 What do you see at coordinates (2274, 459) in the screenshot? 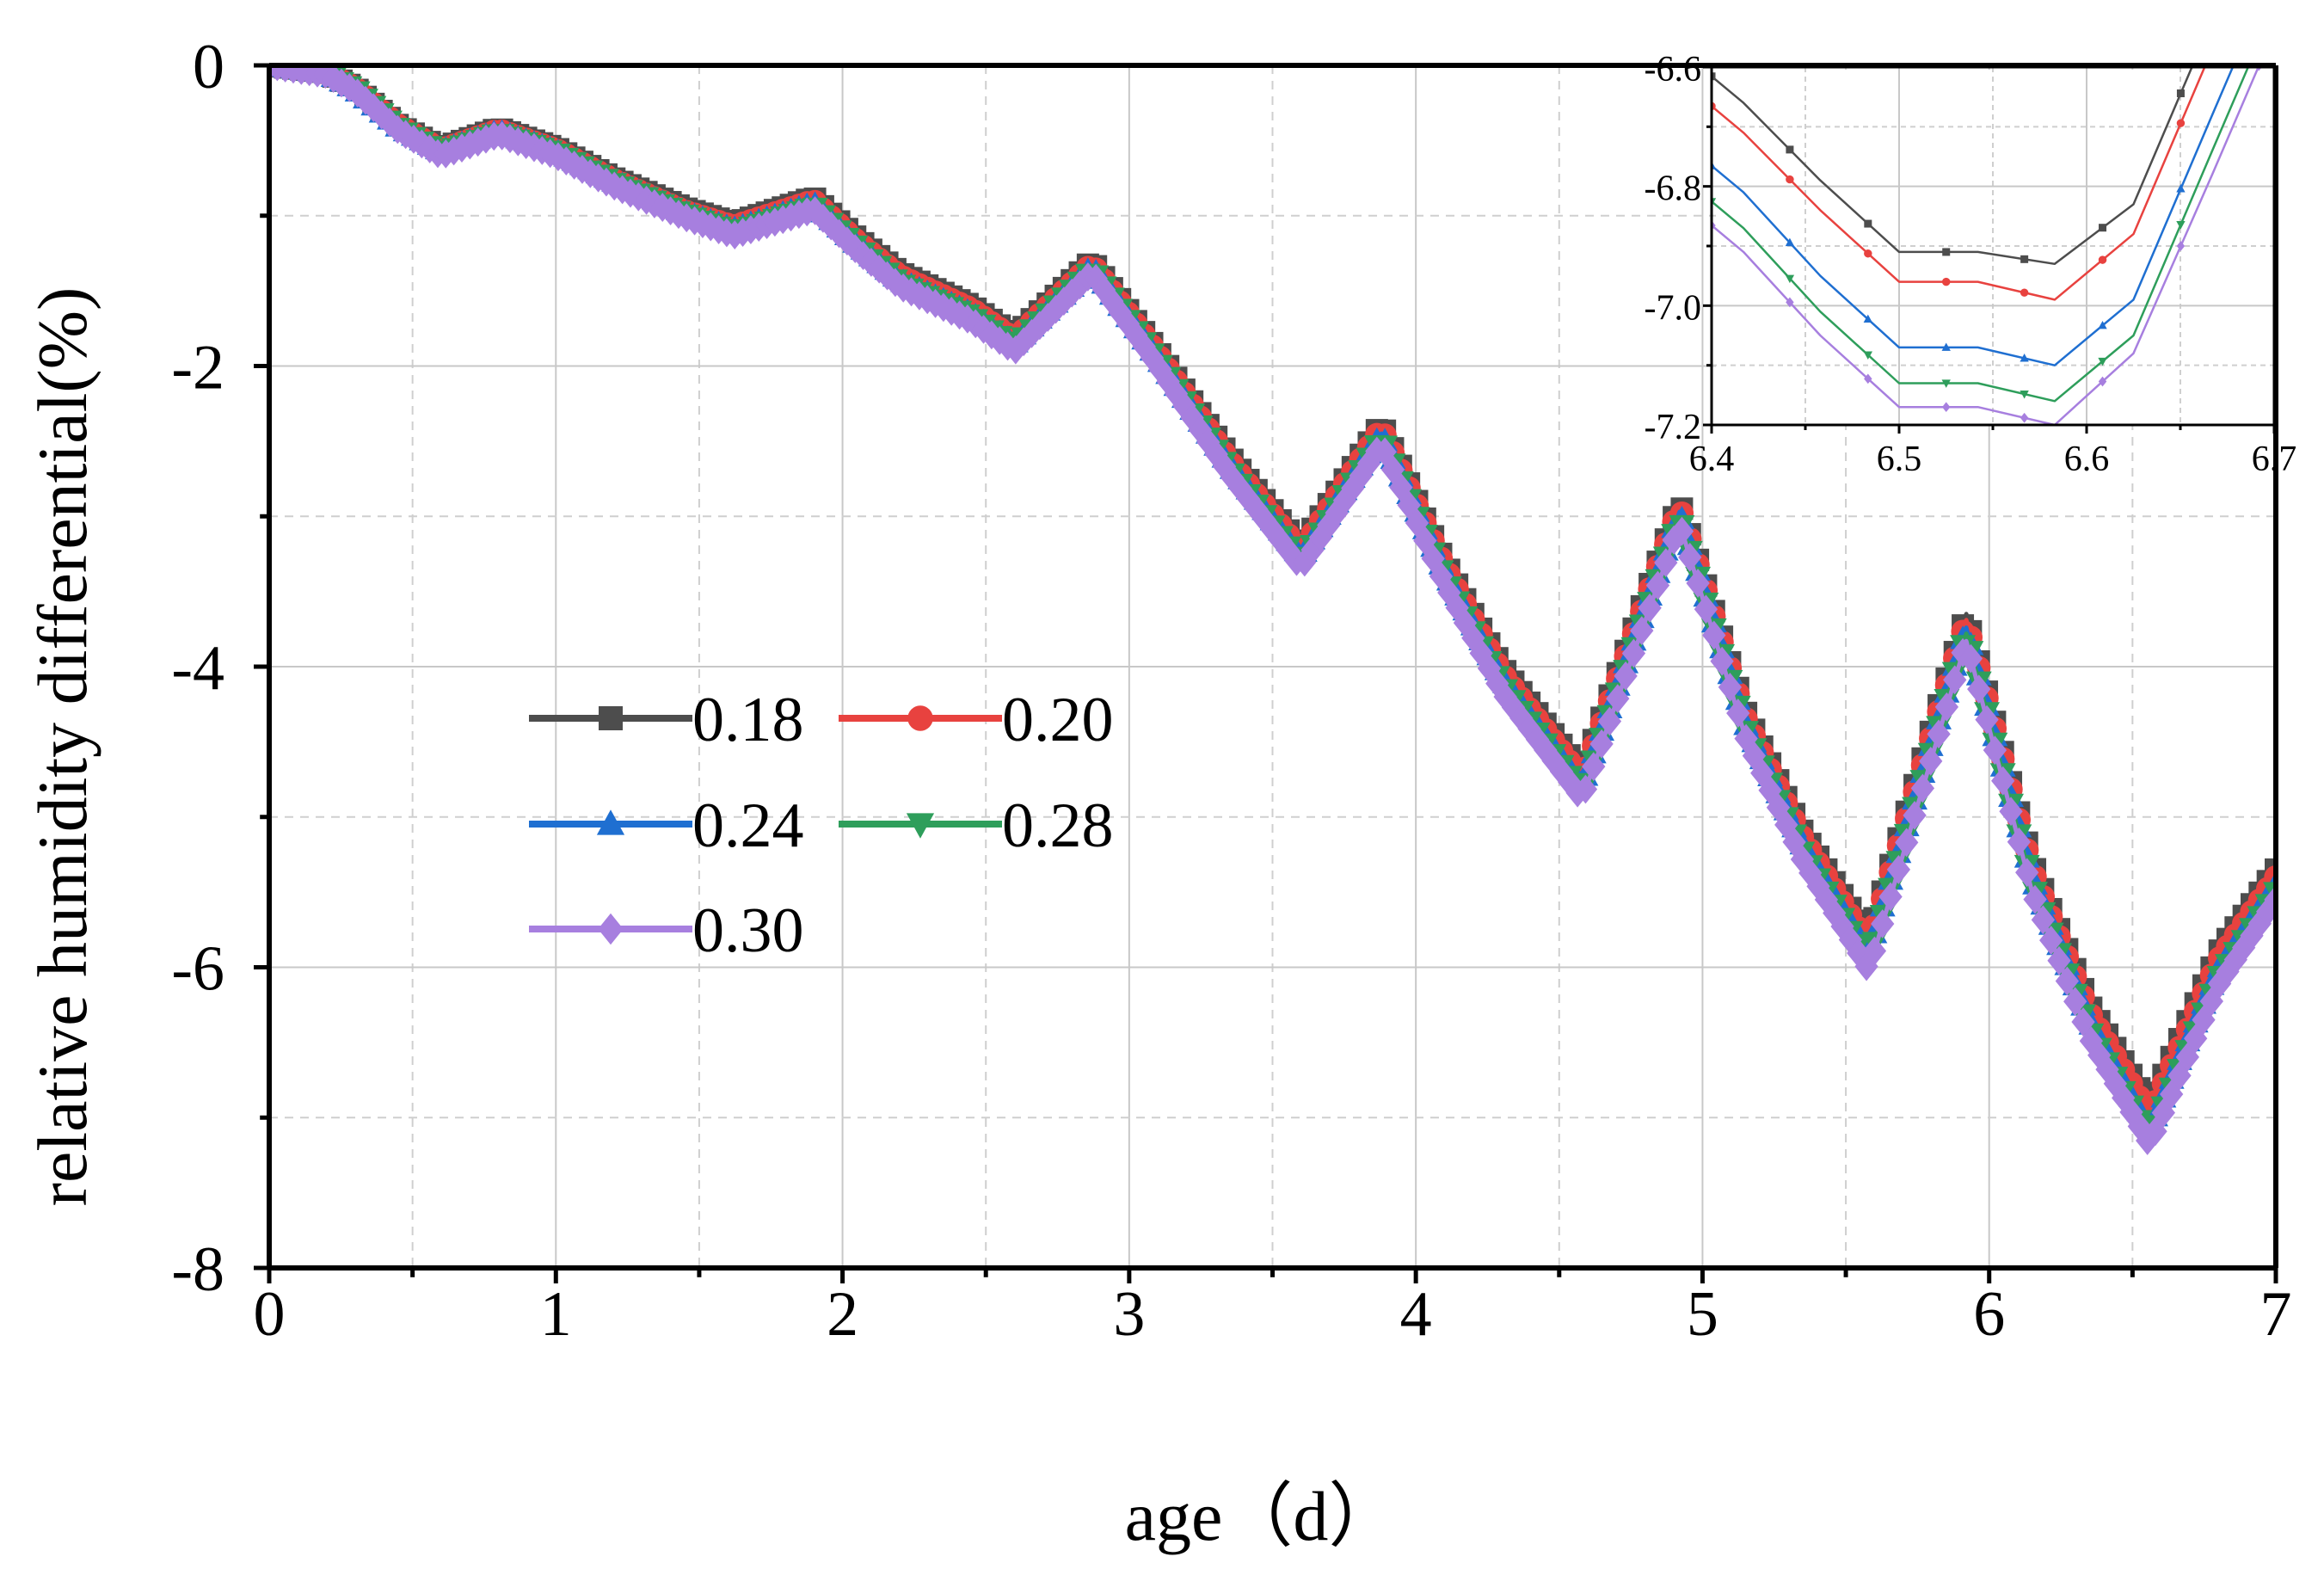
I see `inset-x-tick-label: 6.7` at bounding box center [2274, 459].